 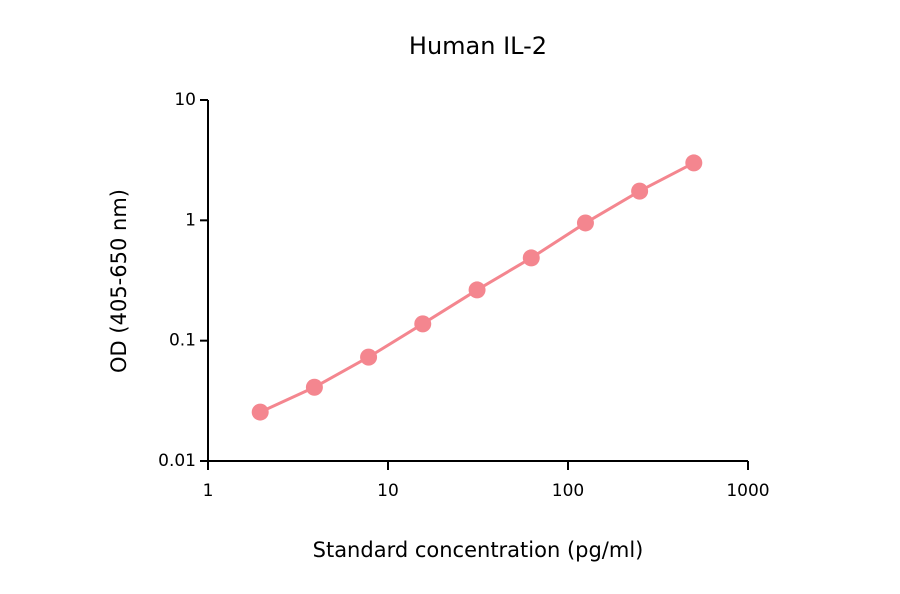 I want to click on x-tick-label: 100, so click(x=568, y=491).